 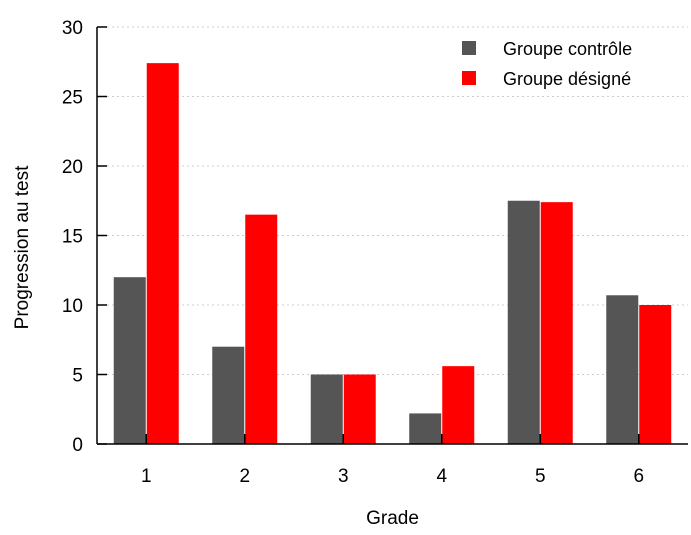 What do you see at coordinates (72, 237) in the screenshot?
I see `y-tick-label: 15` at bounding box center [72, 237].